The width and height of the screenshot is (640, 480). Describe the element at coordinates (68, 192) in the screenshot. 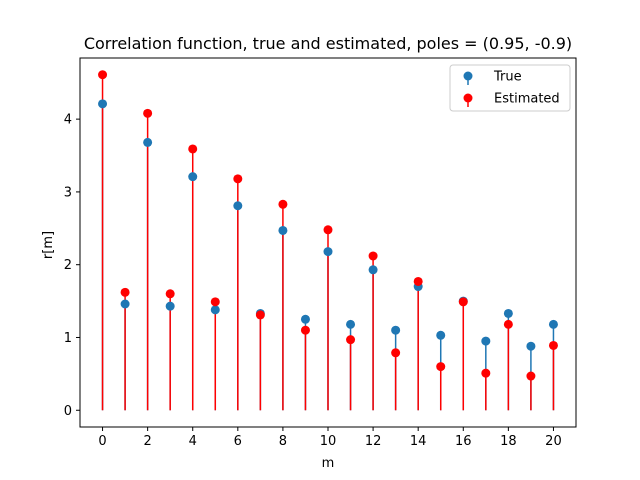

I see `y-tick-label: 3` at that location.